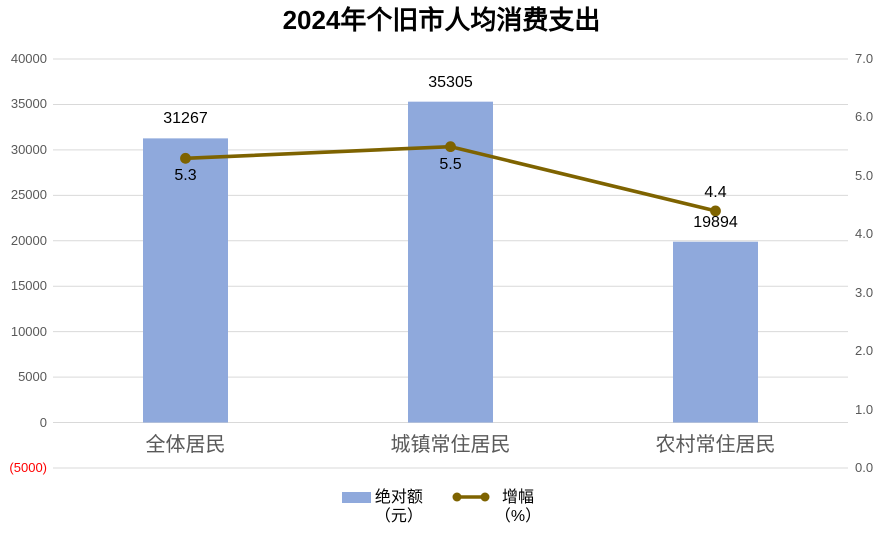 Image resolution: width=883 pixels, height=537 pixels. I want to click on category-label: 全体居民, so click(185, 445).